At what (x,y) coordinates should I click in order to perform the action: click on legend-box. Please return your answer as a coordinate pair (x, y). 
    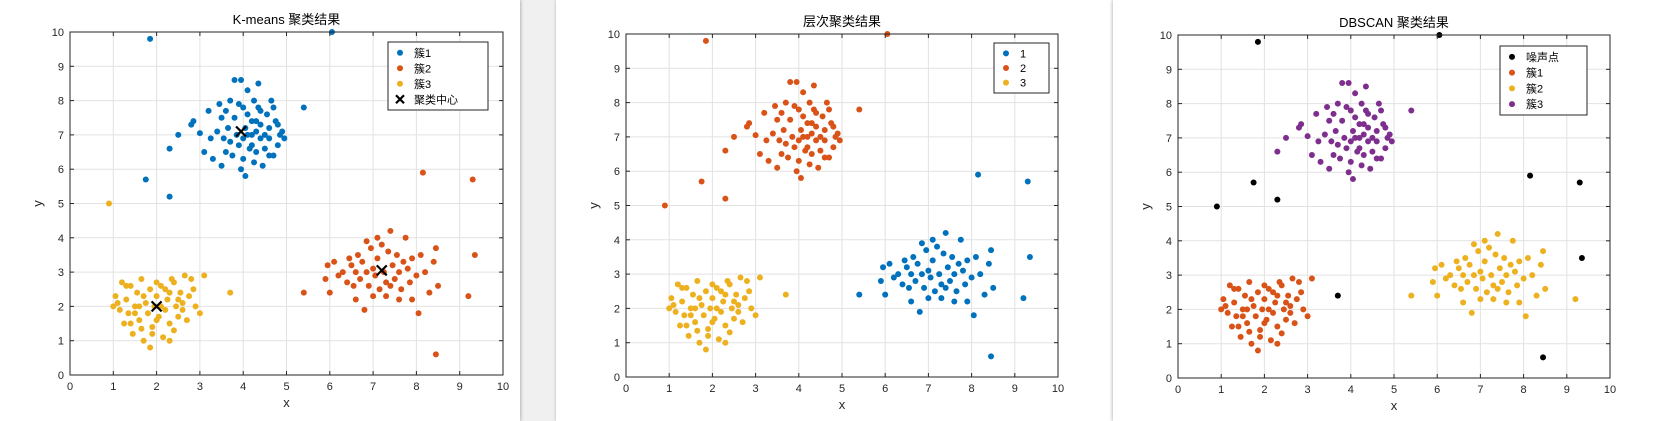
    Looking at the image, I should click on (438, 76).